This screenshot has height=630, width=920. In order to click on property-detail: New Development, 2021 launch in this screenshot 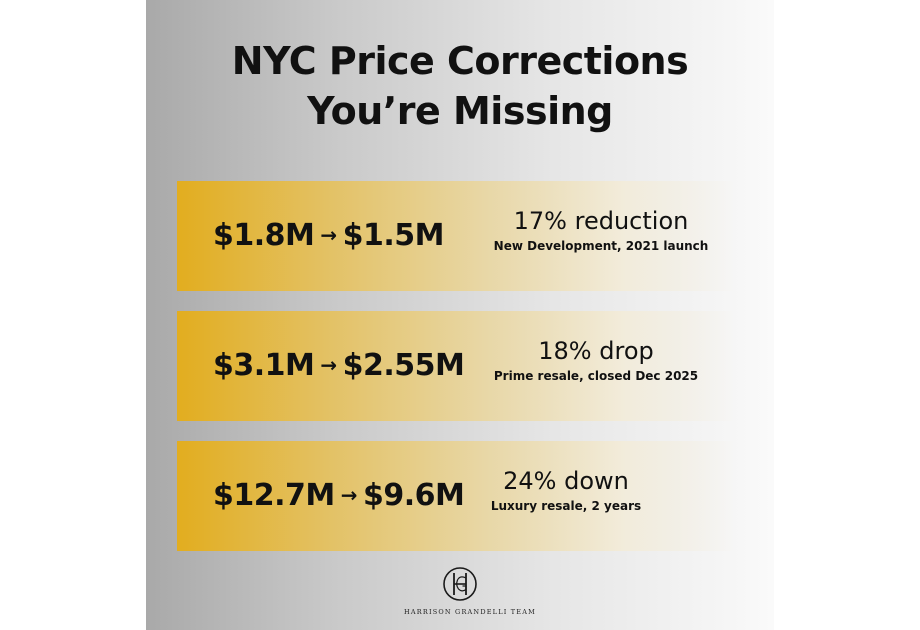, I will do `click(601, 246)`.